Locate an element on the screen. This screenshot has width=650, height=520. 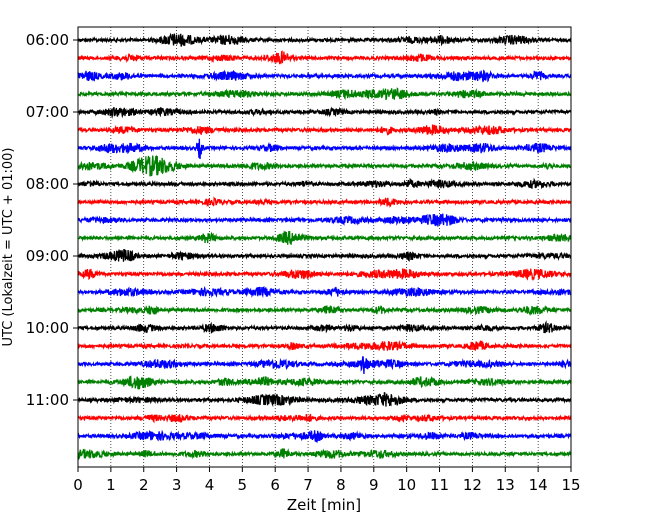
x-tick-label: 13 is located at coordinates (505, 485).